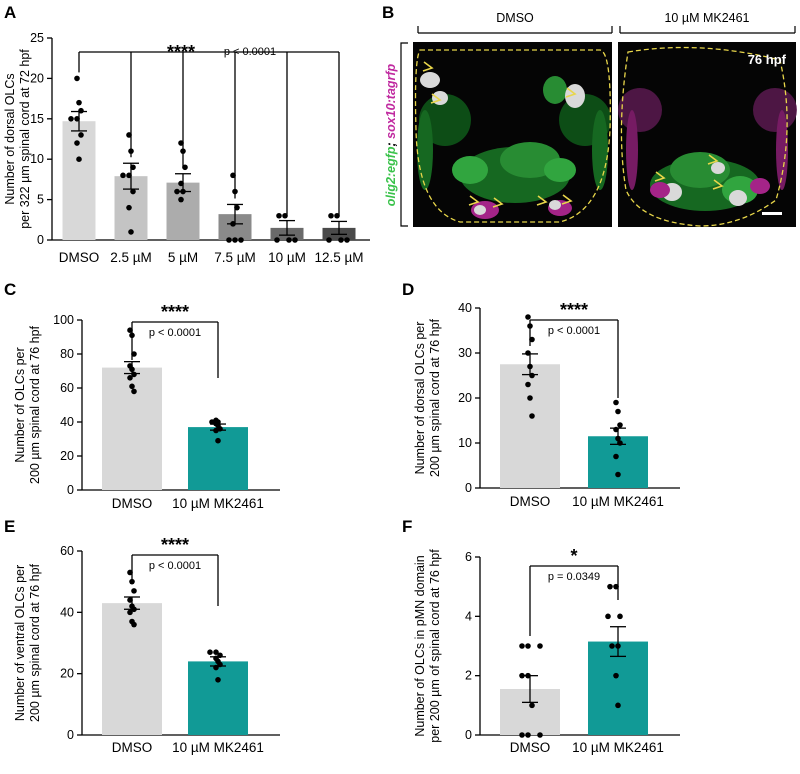 Image resolution: width=800 pixels, height=774 pixels. Describe the element at coordinates (25, 139) in the screenshot. I see `y-axis-title-line2: per 322 µm spinal cord at 72 hpf` at that location.